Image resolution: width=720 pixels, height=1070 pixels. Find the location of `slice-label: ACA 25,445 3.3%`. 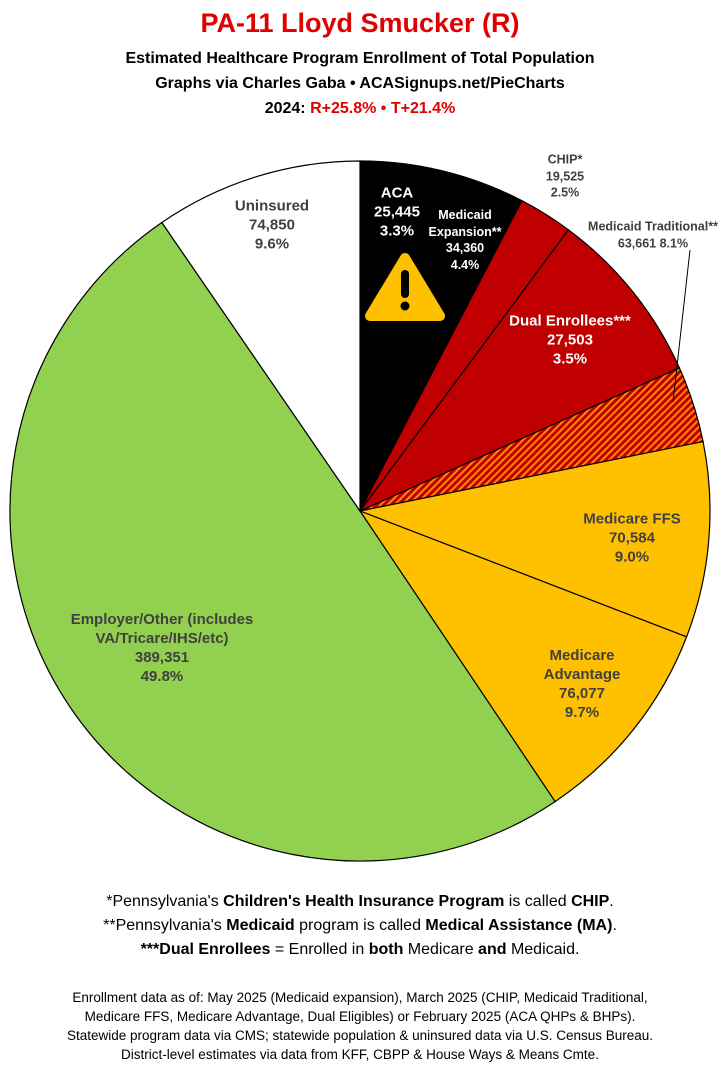

slice-label: ACA 25,445 3.3% is located at coordinates (397, 212).